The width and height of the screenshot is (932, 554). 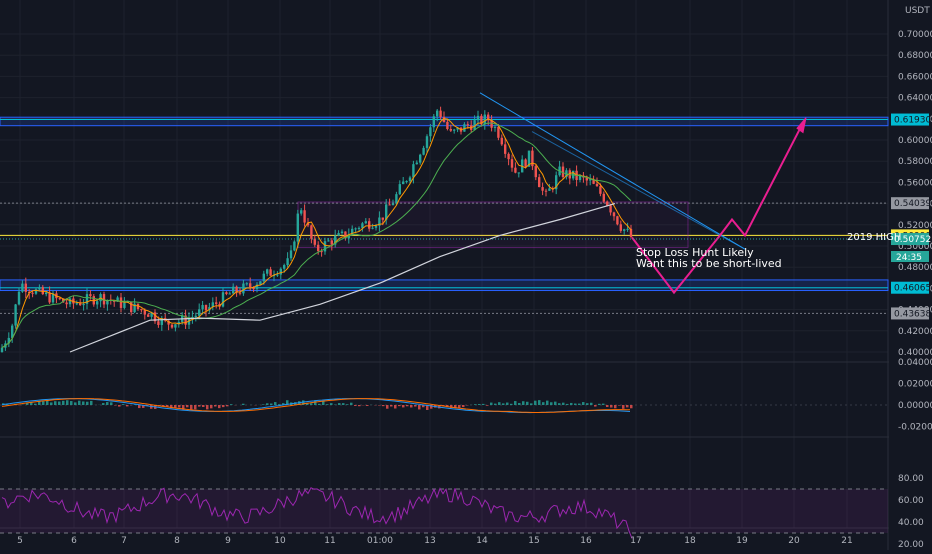 What do you see at coordinates (915, 56) in the screenshot?
I see `price-tick-label: 0.68000` at bounding box center [915, 56].